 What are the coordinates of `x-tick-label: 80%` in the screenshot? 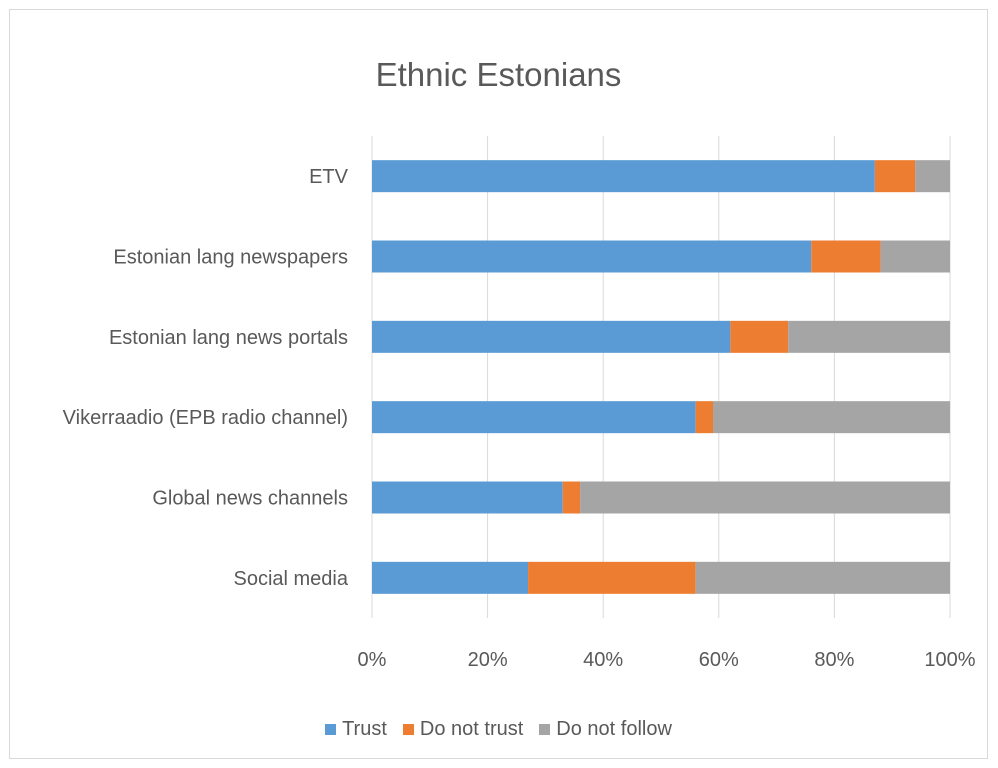 It's located at (834, 660).